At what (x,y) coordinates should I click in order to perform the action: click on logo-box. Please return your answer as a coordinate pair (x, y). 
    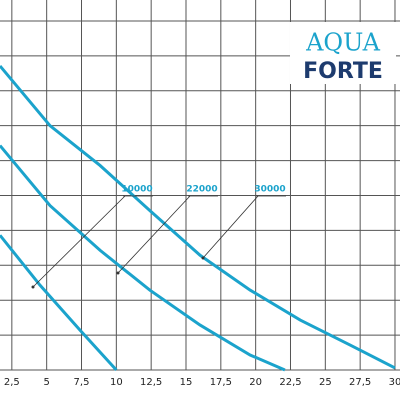
    Looking at the image, I should click on (343, 53).